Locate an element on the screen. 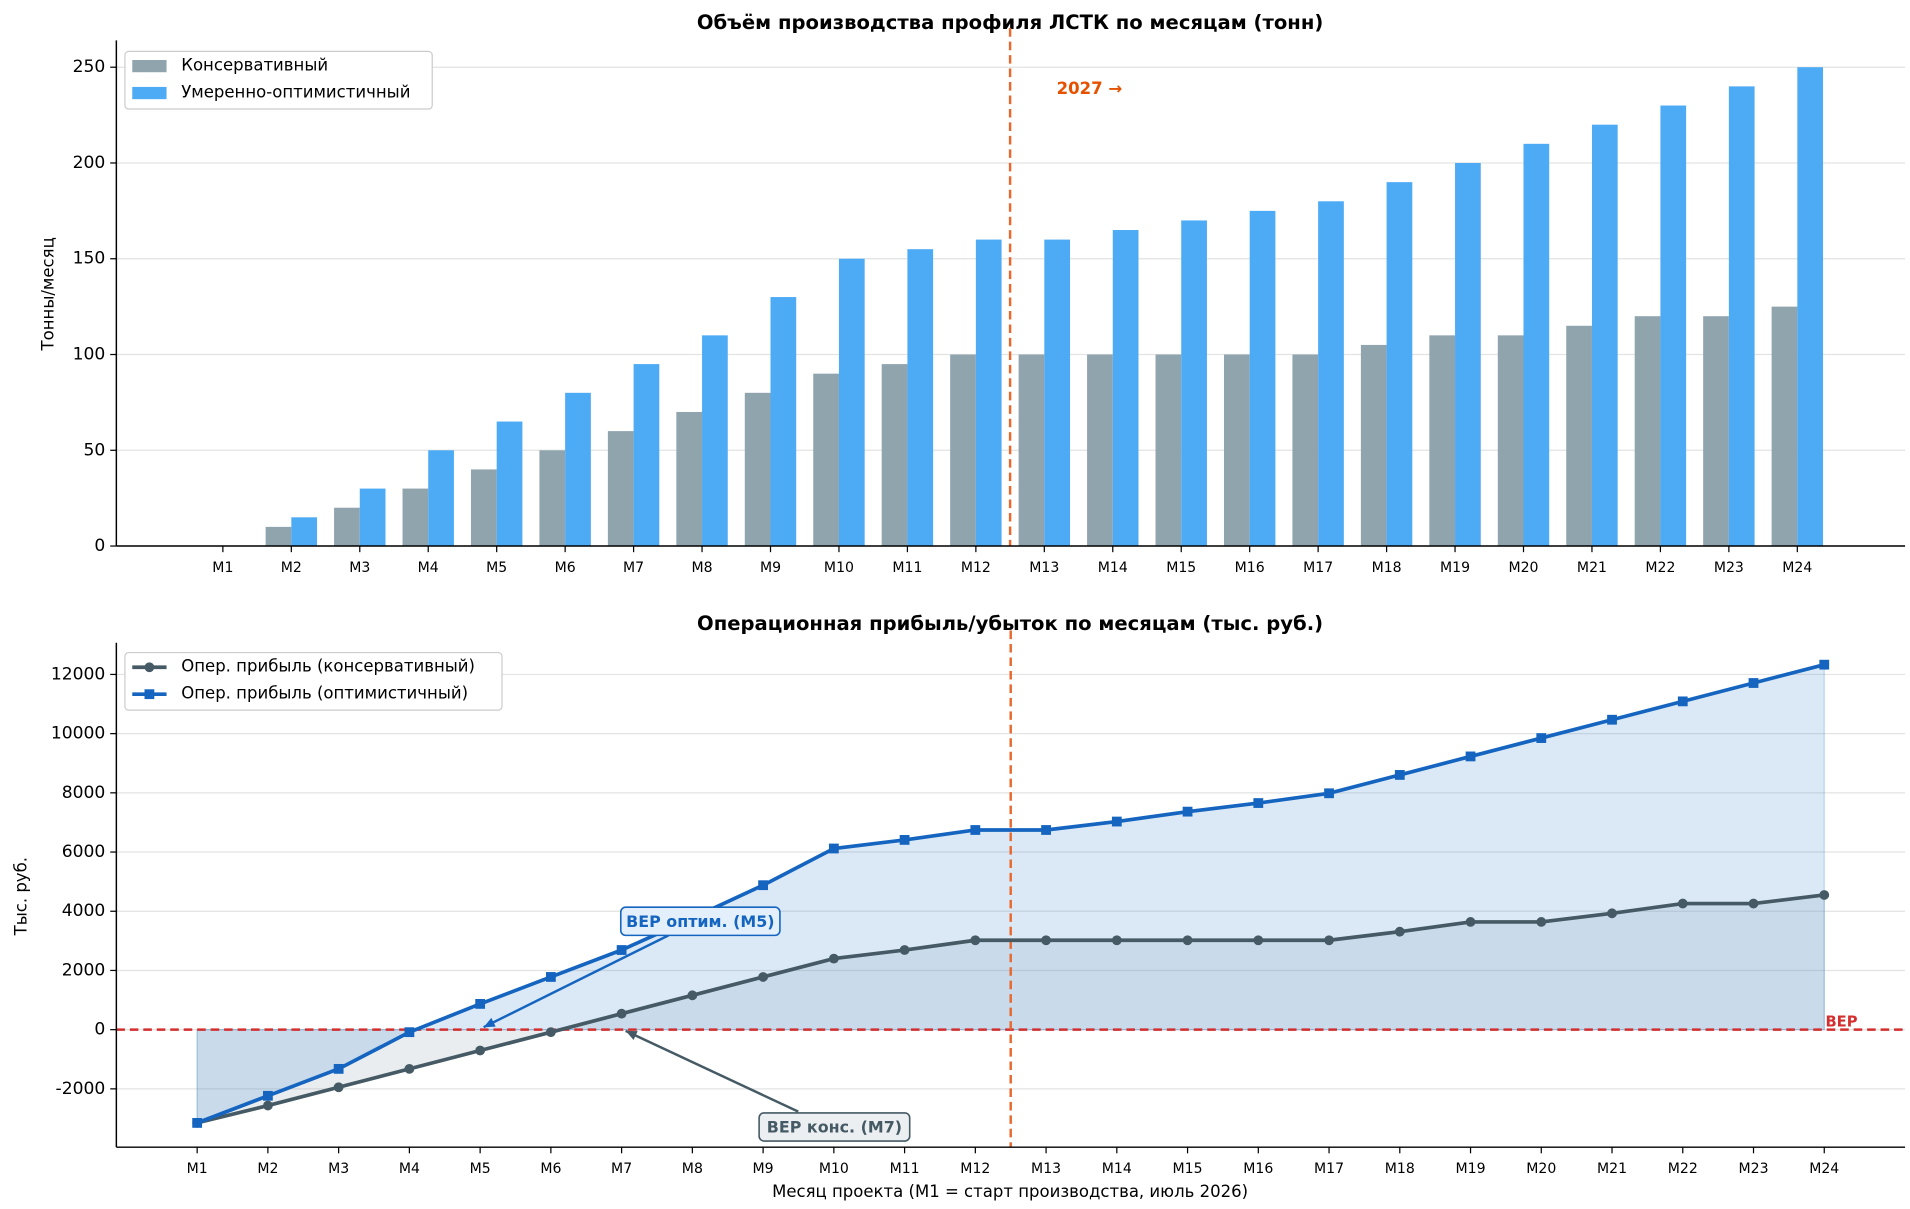  x-tick-label: M19 is located at coordinates (1455, 568).